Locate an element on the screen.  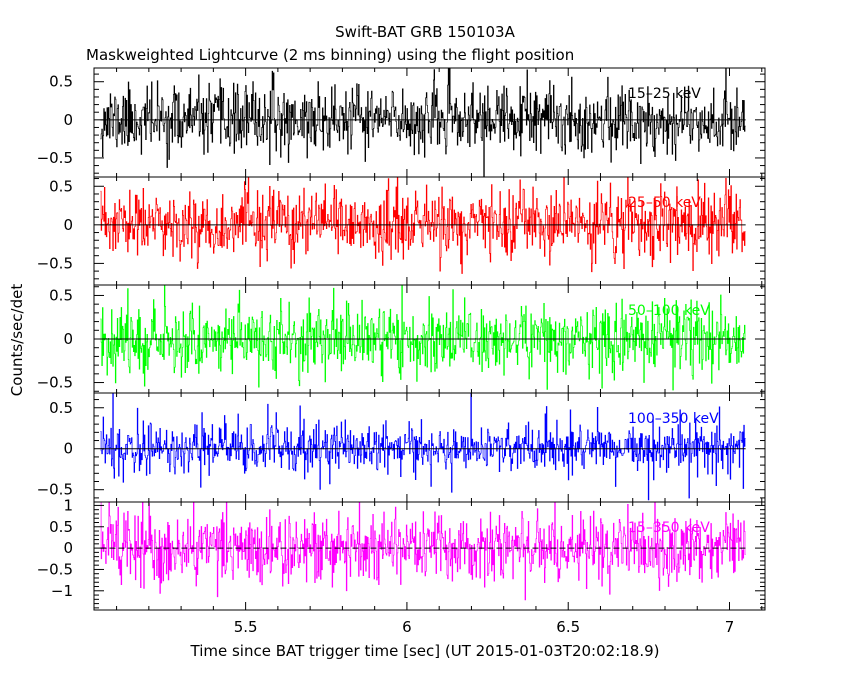
x-tick-label: 6 is located at coordinates (407, 627).